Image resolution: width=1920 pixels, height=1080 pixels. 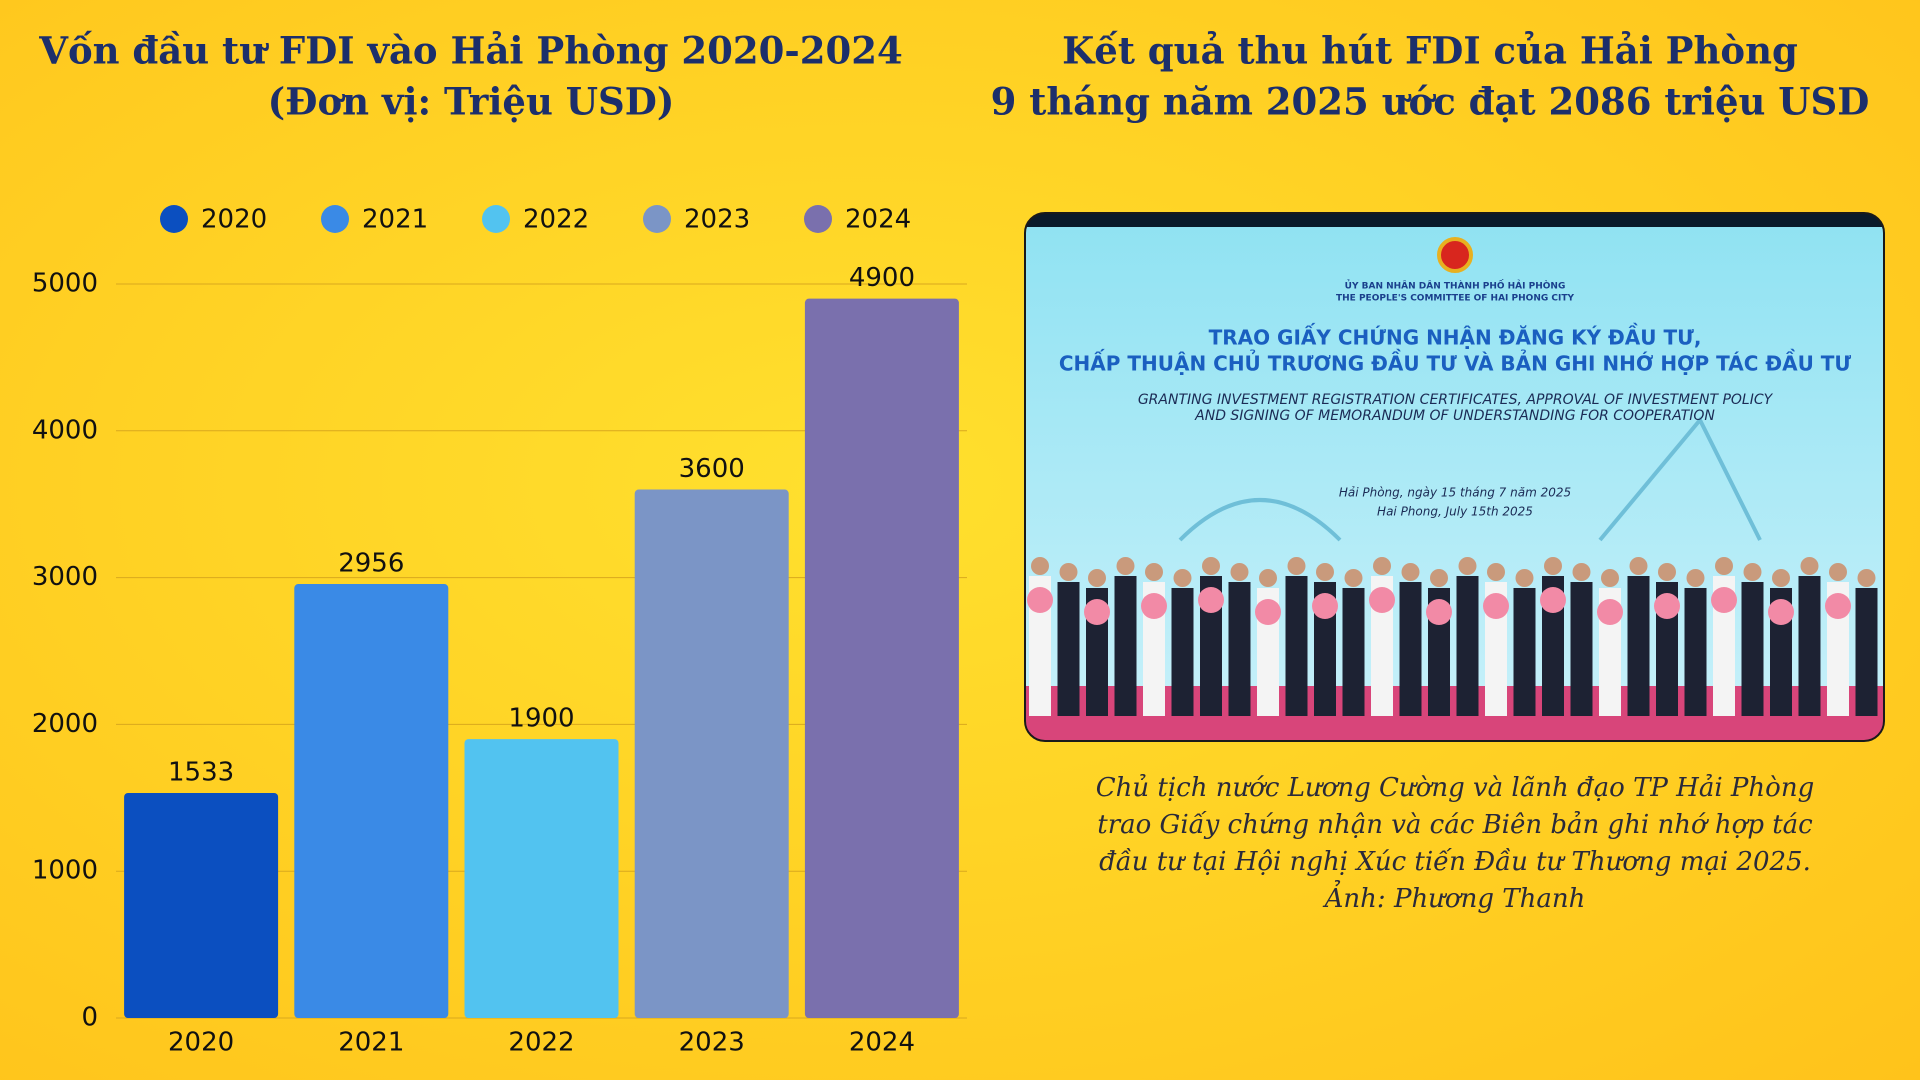 I want to click on chart-title: Vốn đầu tư FDI vào Hải Phòng 2020-2024, so click(x=470, y=51).